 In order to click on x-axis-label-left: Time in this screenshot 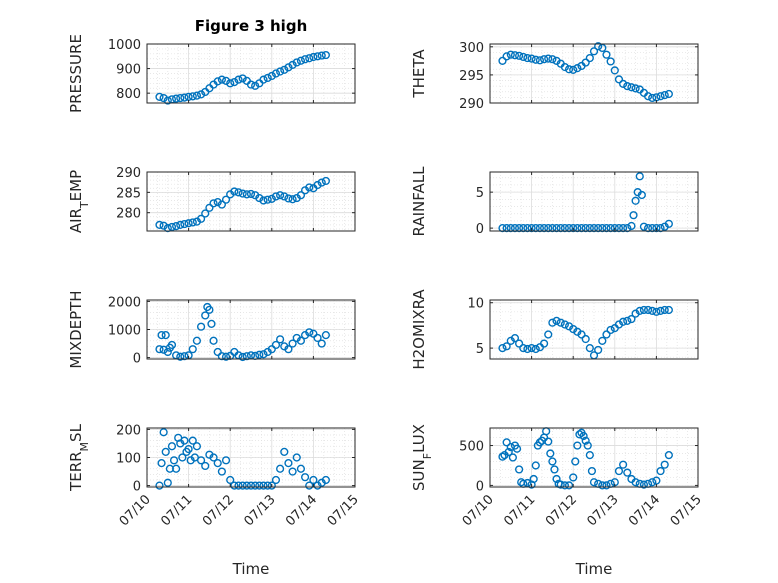, I will do `click(251, 569)`.